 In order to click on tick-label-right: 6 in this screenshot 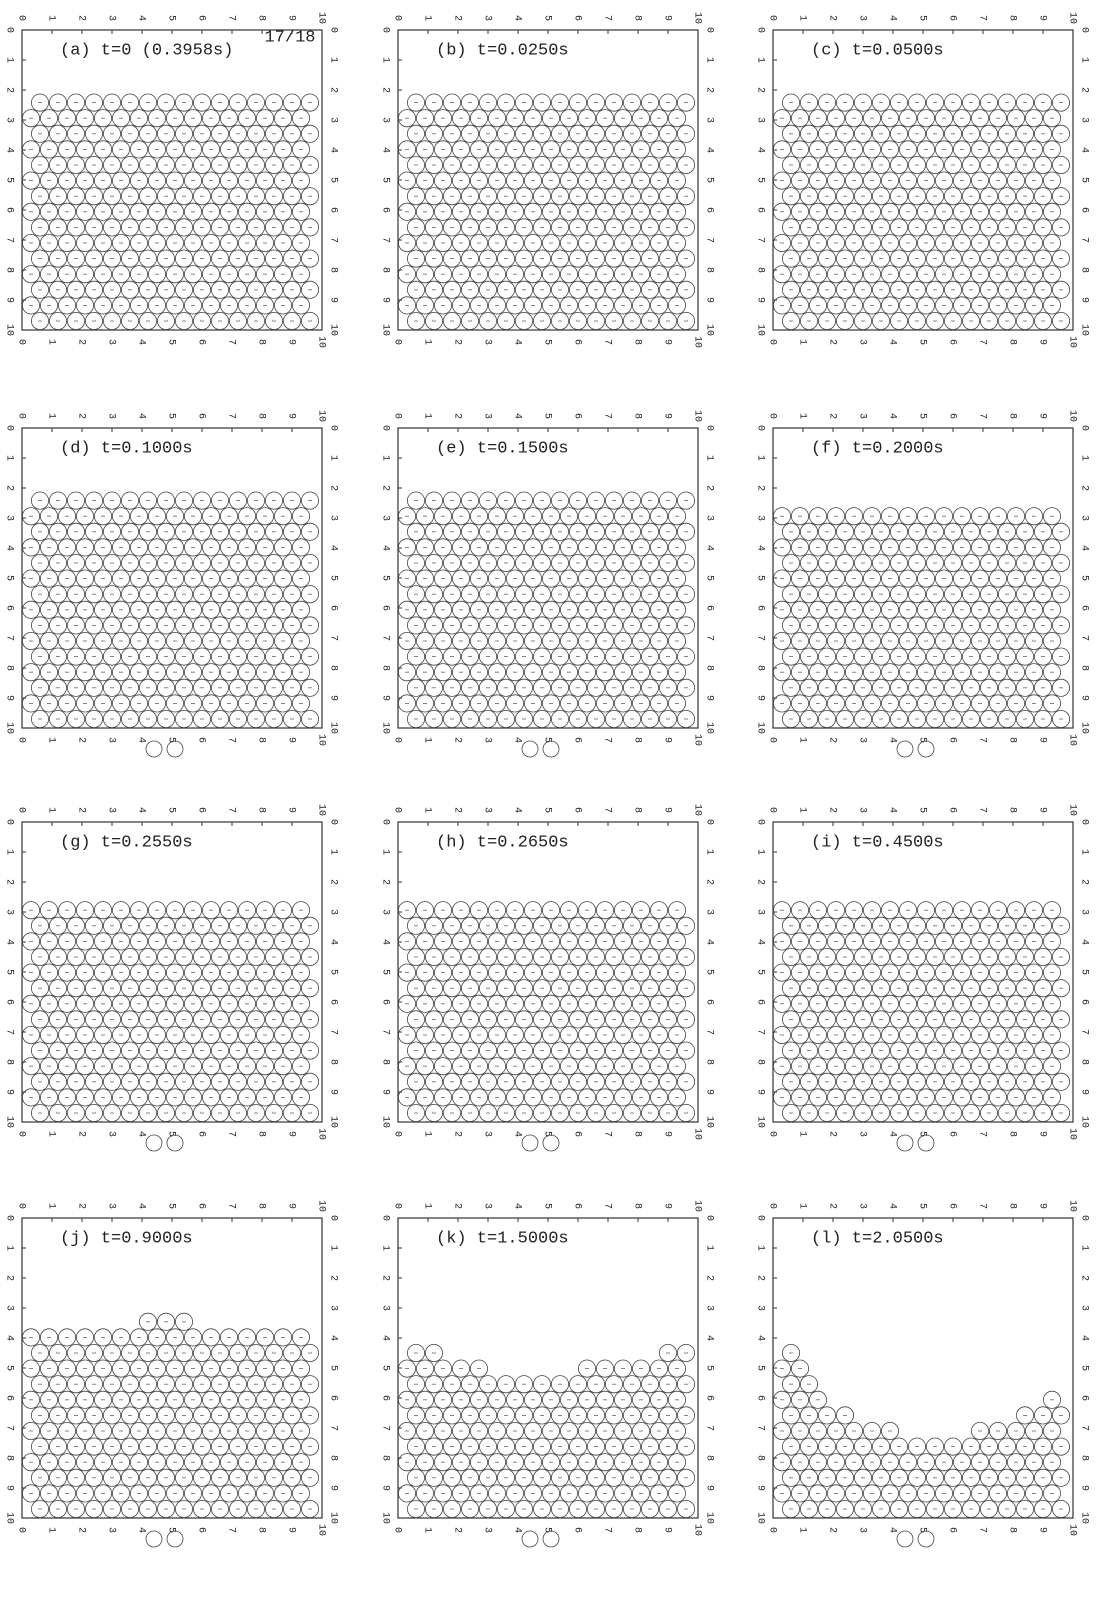, I will do `click(1083, 1002)`.